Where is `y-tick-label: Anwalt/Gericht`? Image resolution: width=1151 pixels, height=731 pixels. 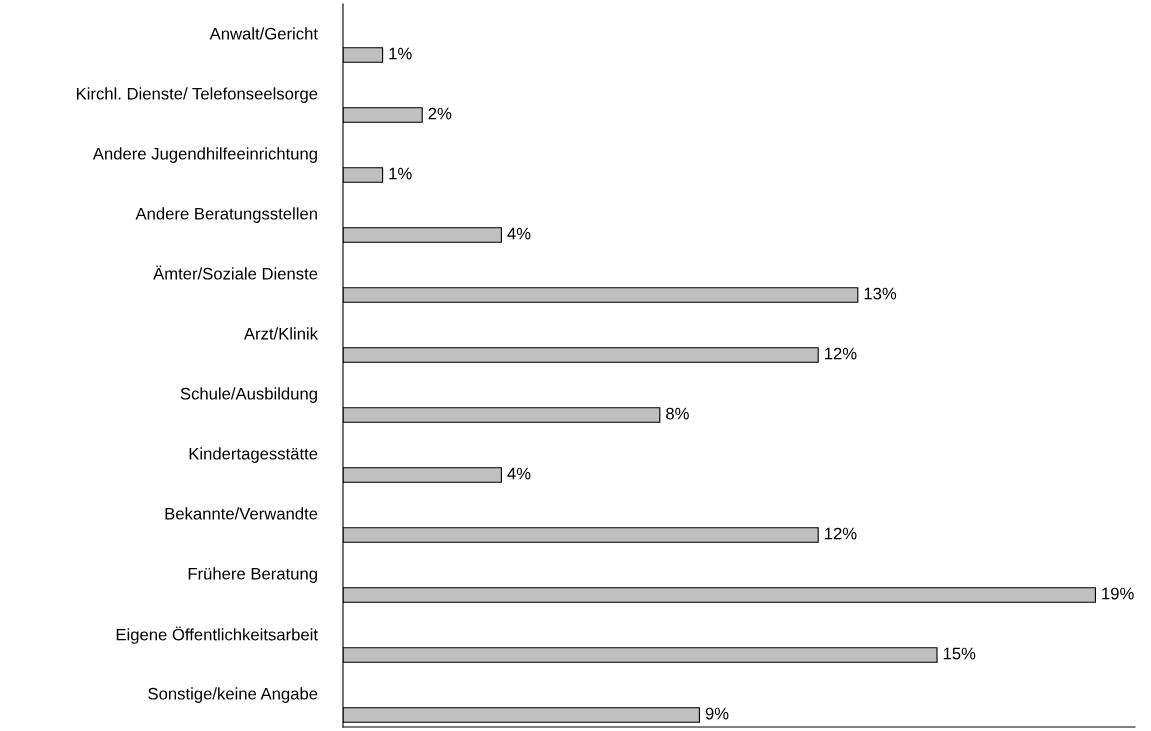 y-tick-label: Anwalt/Gericht is located at coordinates (263, 33).